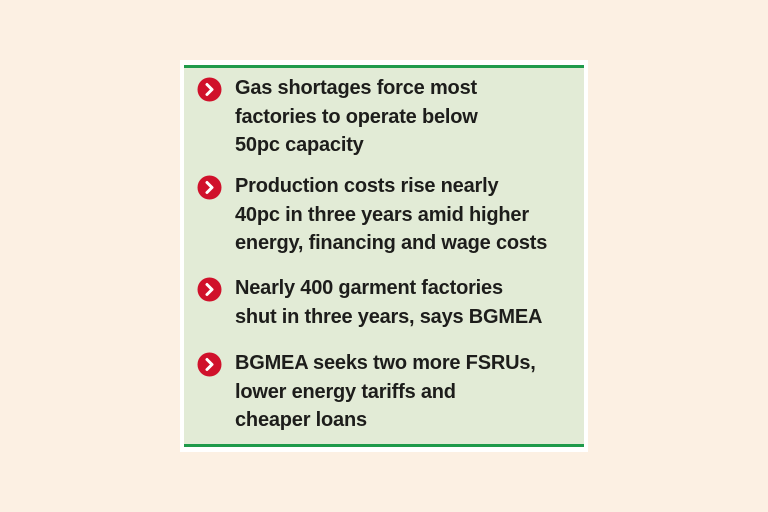 The image size is (768, 512). What do you see at coordinates (391, 243) in the screenshot?
I see `bullet-text: energy, financing and wage costs` at bounding box center [391, 243].